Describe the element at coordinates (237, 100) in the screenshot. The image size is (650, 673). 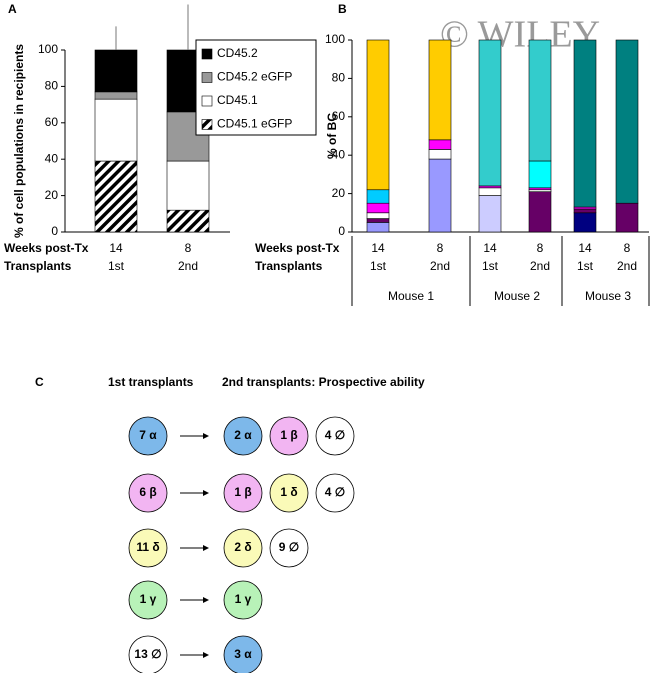
I see `legend-label: CD45.1` at that location.